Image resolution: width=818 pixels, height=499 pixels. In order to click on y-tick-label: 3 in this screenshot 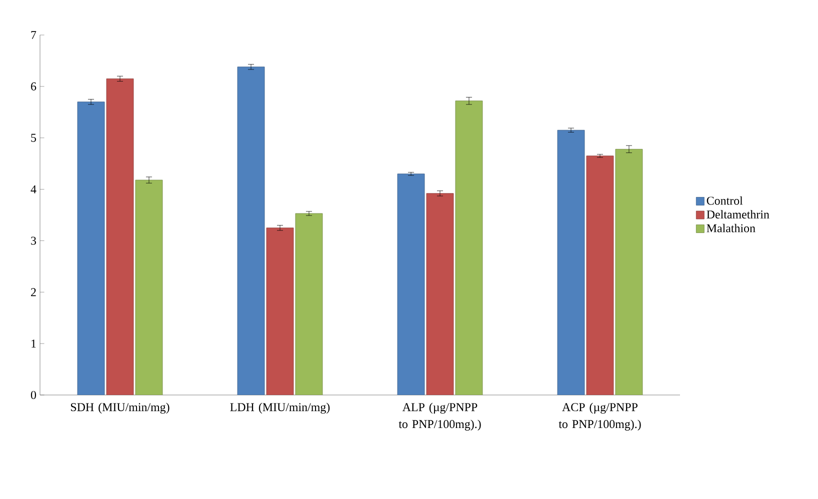, I will do `click(33, 240)`.